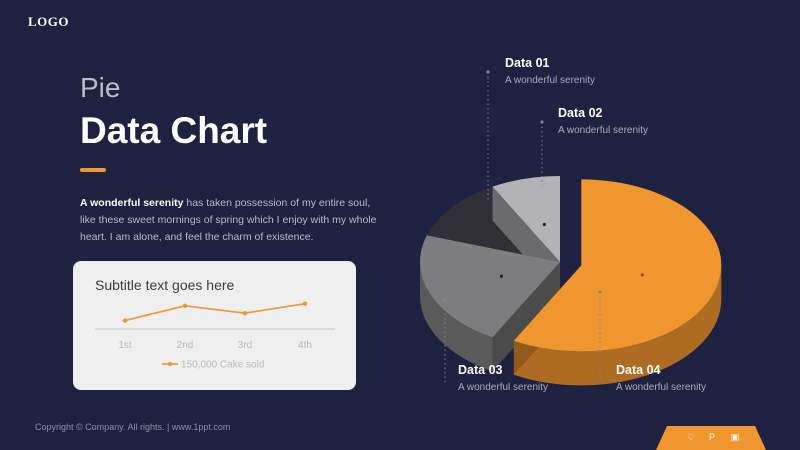 Image resolution: width=800 pixels, height=450 pixels. What do you see at coordinates (691, 437) in the screenshot?
I see `heart-icon: ♡` at bounding box center [691, 437].